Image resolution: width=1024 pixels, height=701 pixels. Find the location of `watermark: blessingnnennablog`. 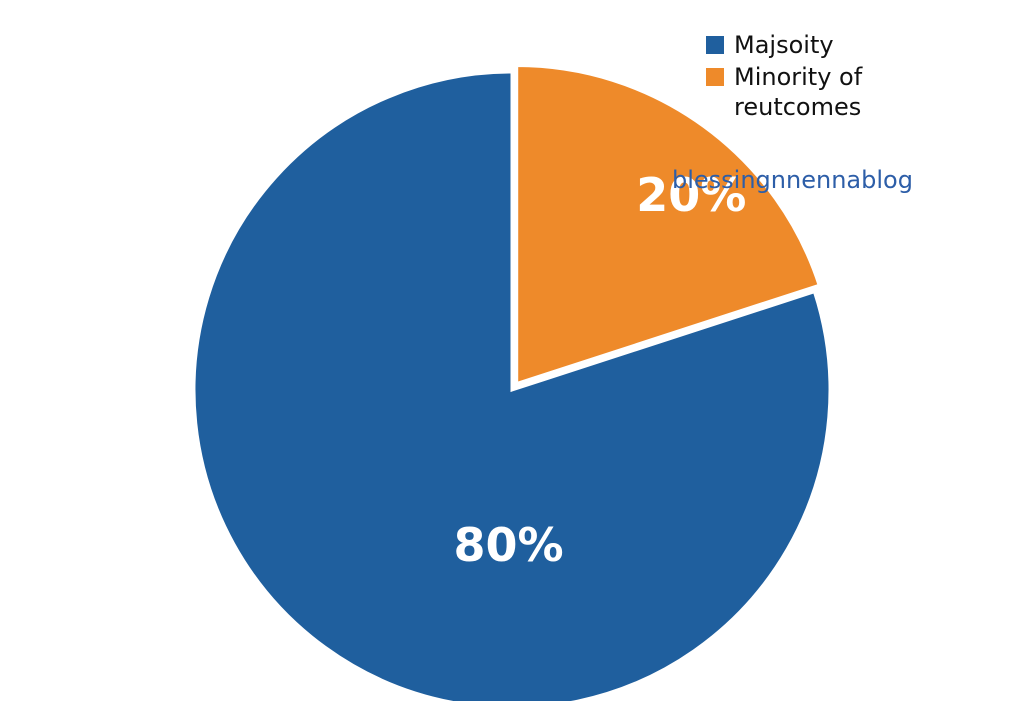

watermark: blessingnnennablog is located at coordinates (792, 180).